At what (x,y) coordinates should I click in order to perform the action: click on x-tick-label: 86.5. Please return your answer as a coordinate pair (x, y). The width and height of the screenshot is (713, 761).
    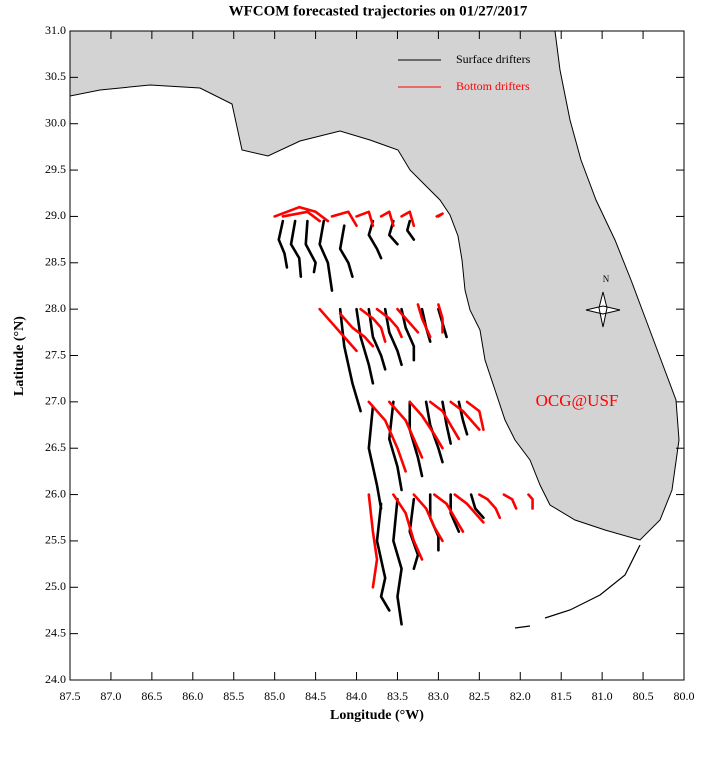
    Looking at the image, I should click on (151, 696).